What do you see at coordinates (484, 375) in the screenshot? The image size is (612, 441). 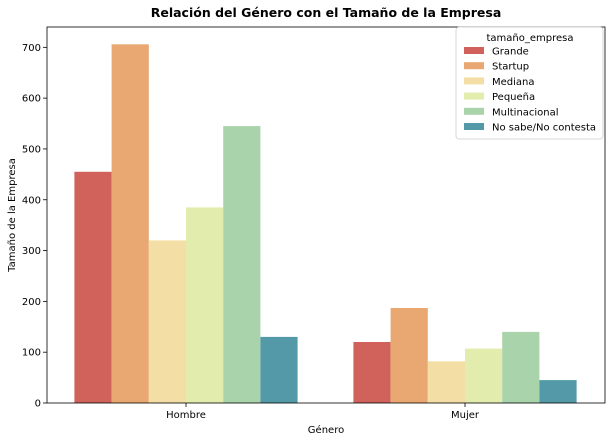 I see `bar-mujer-pequeña` at bounding box center [484, 375].